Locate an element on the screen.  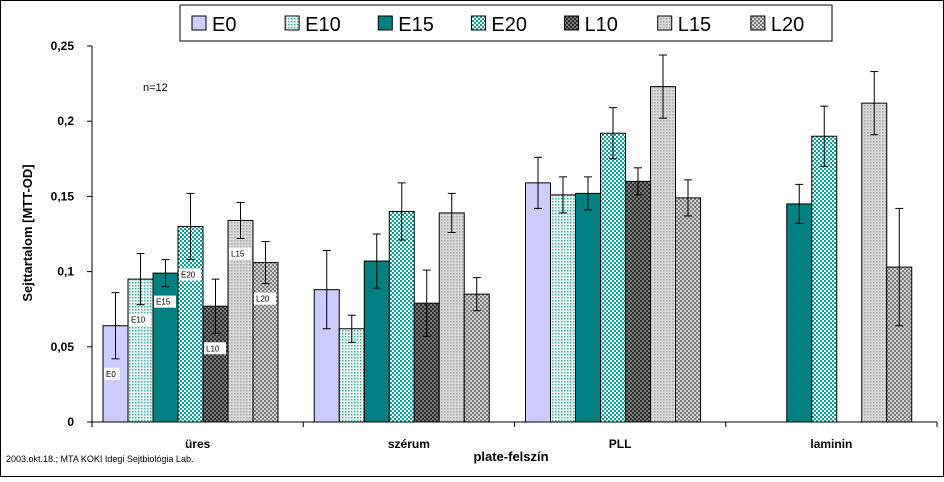
x-tick-label: PLL is located at coordinates (620, 444).